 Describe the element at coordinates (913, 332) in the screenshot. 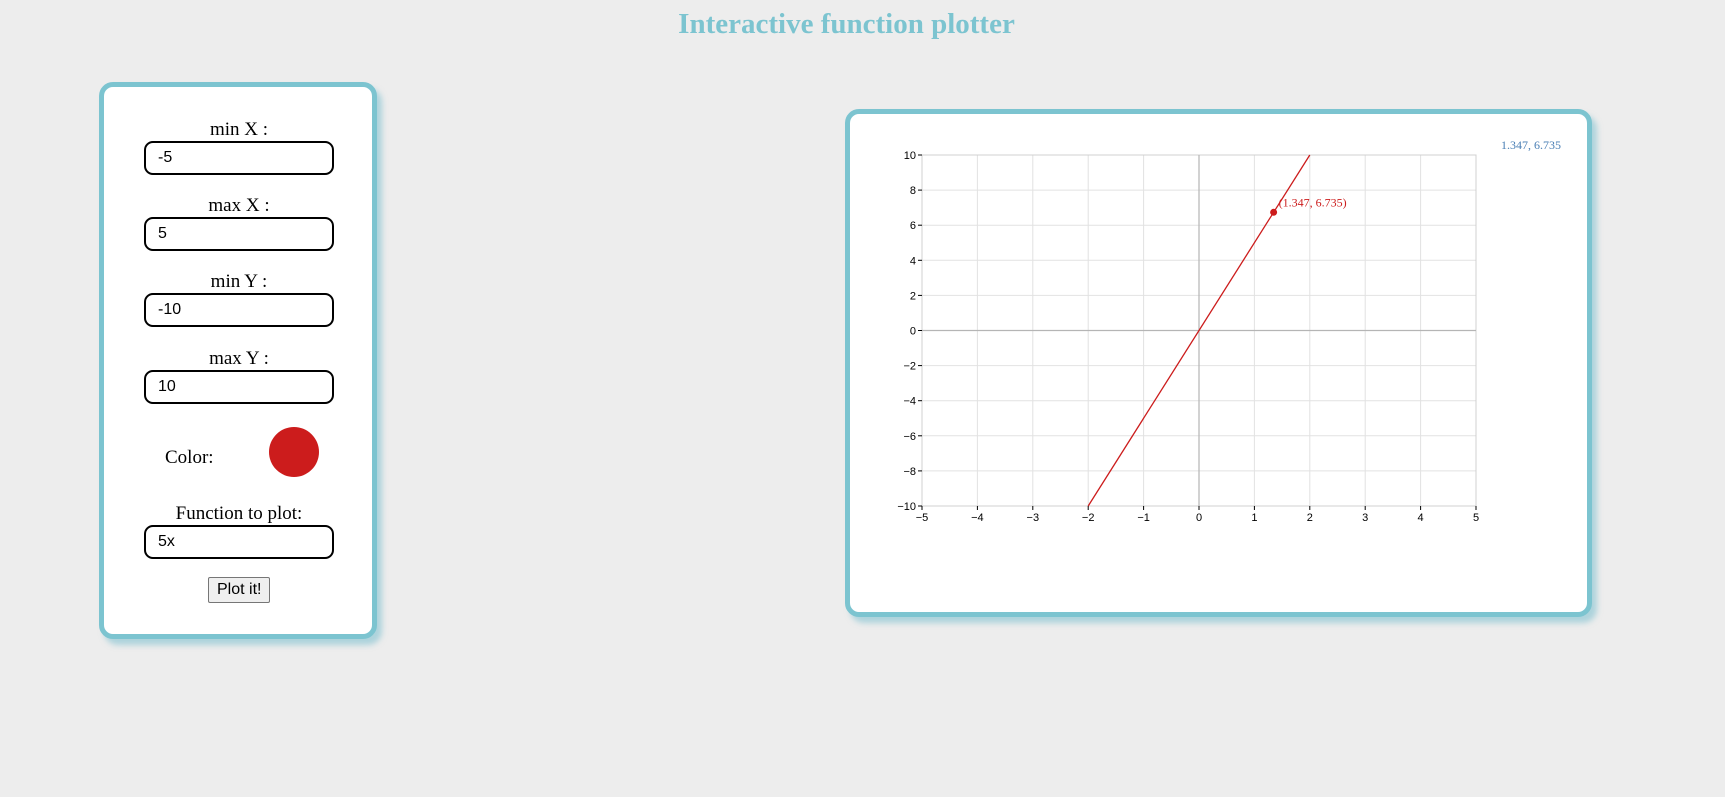

I see `y-tick-label: 0` at that location.